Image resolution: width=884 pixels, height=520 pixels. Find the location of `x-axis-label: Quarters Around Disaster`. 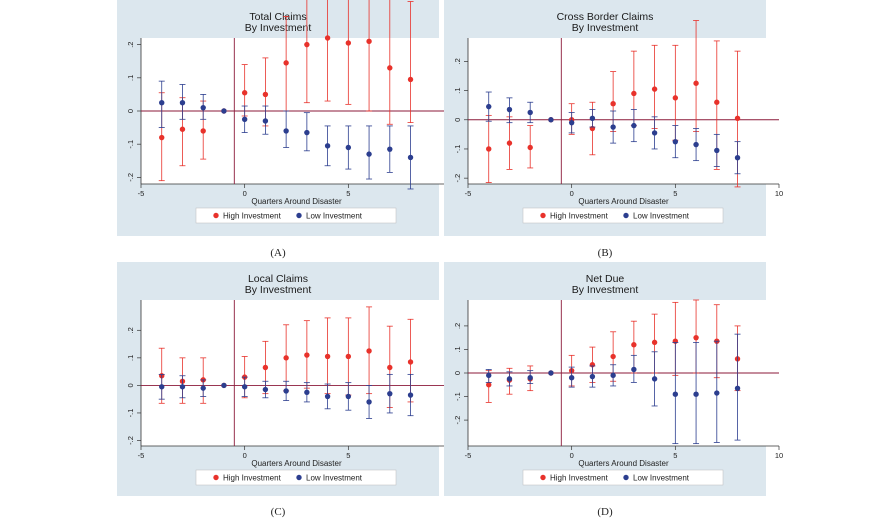

x-axis-label: Quarters Around Disaster is located at coordinates (296, 463).